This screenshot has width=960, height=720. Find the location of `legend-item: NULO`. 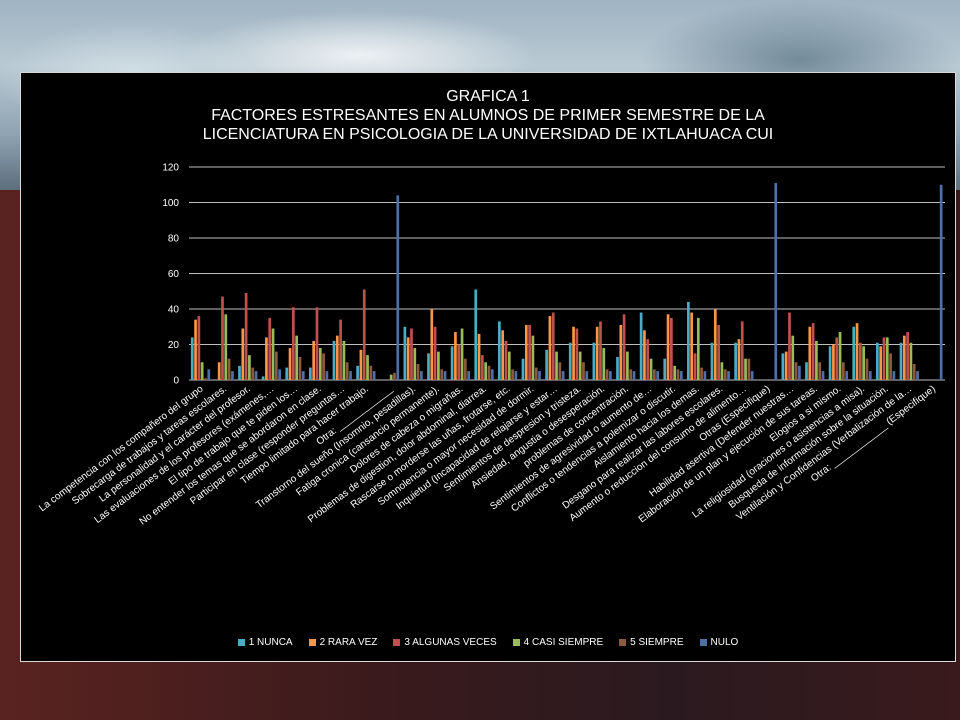

legend-item: NULO is located at coordinates (719, 642).